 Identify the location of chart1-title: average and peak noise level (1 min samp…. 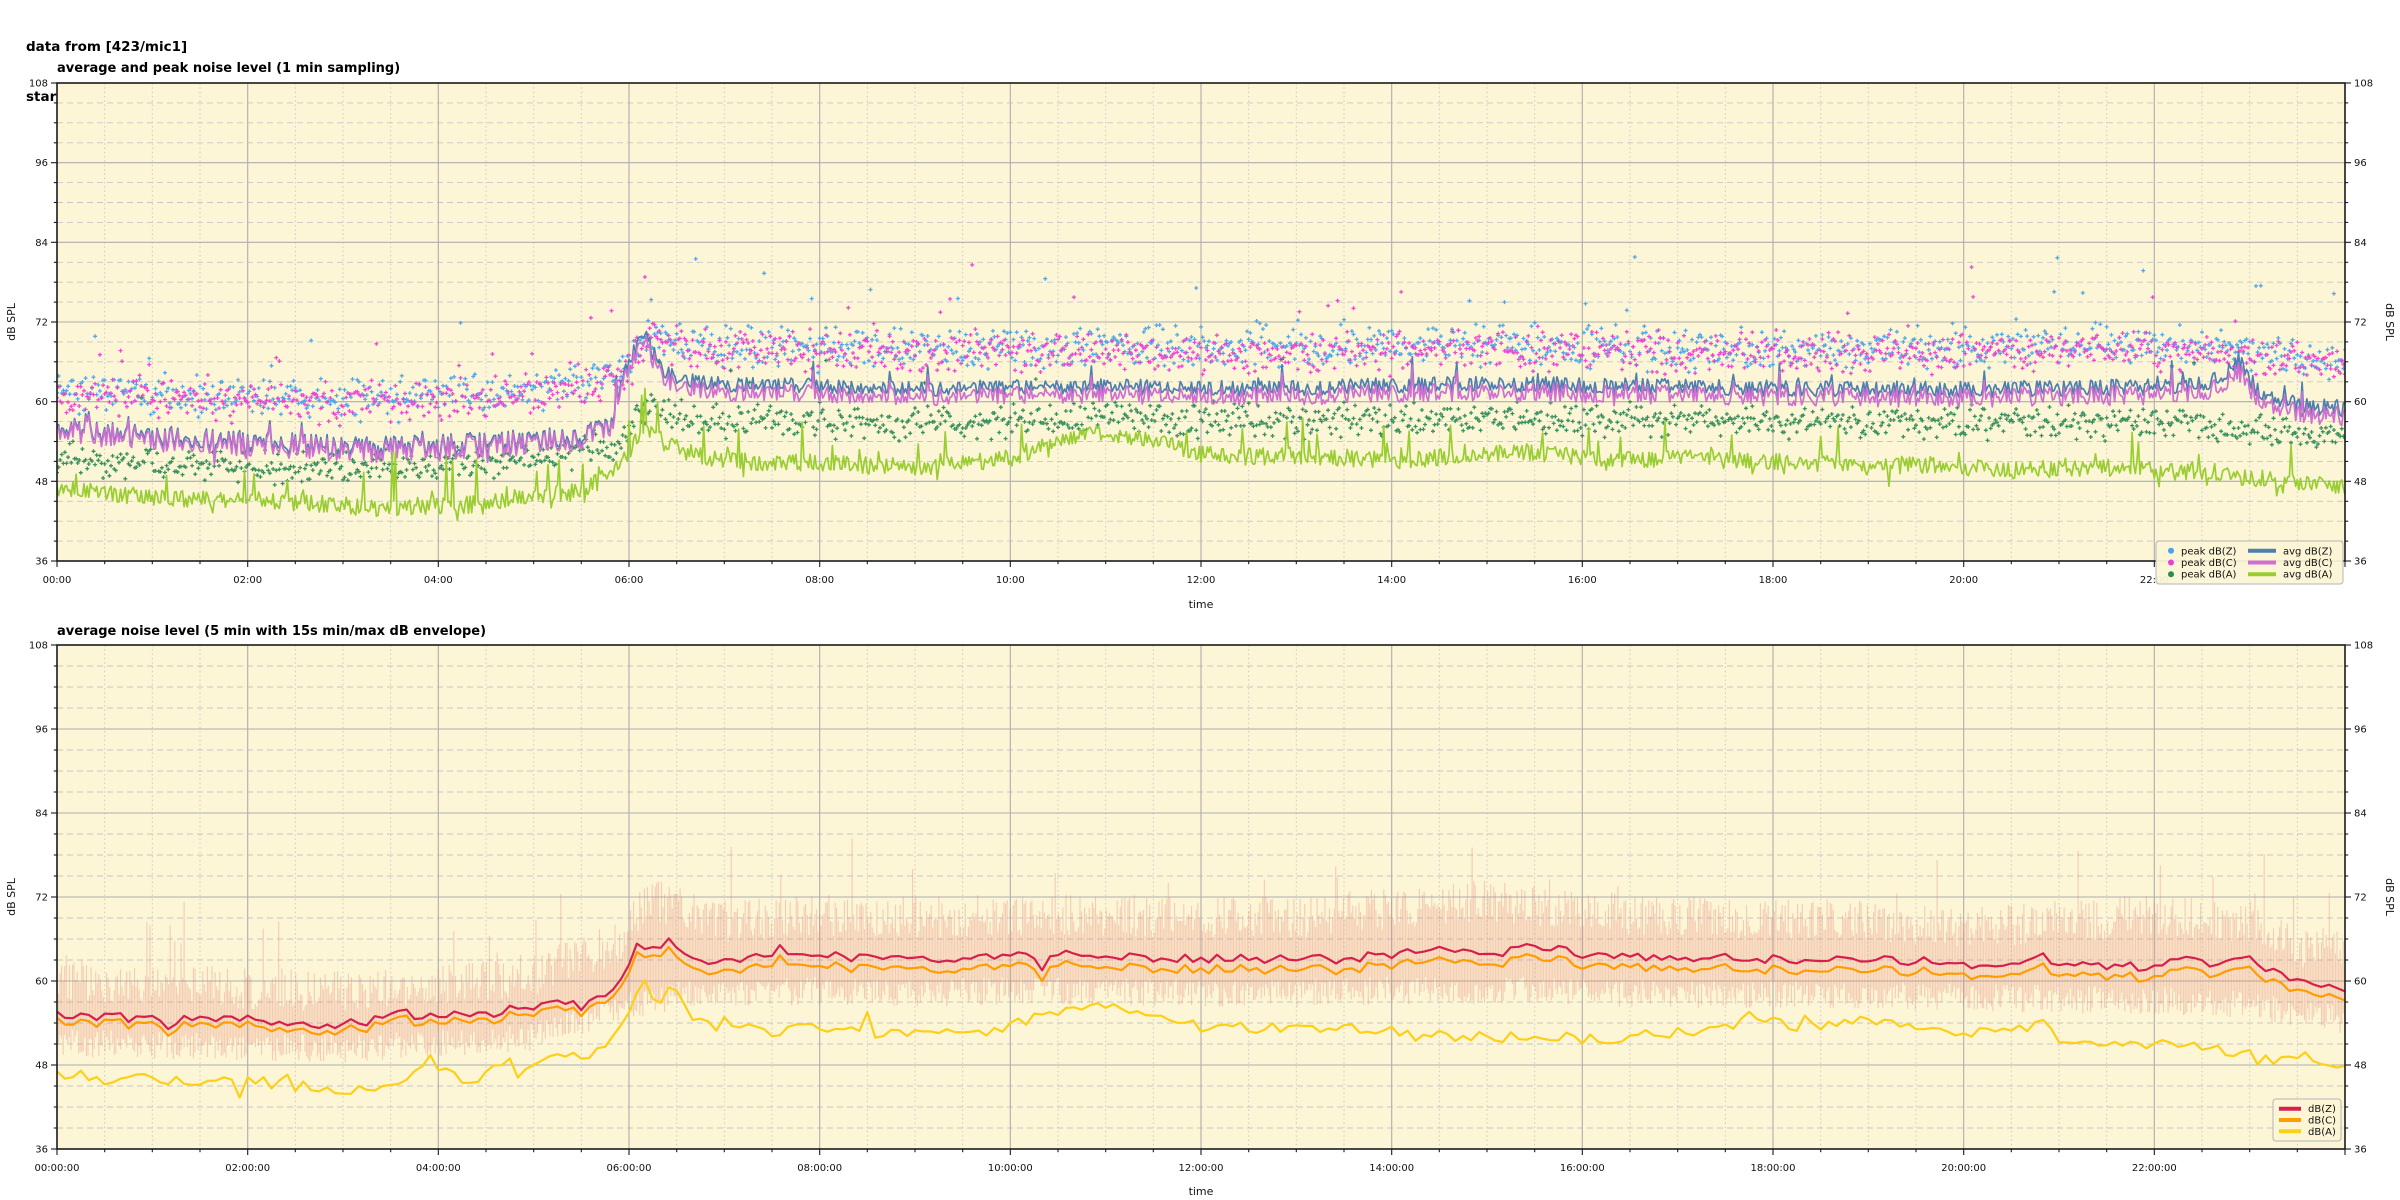
(229, 68).